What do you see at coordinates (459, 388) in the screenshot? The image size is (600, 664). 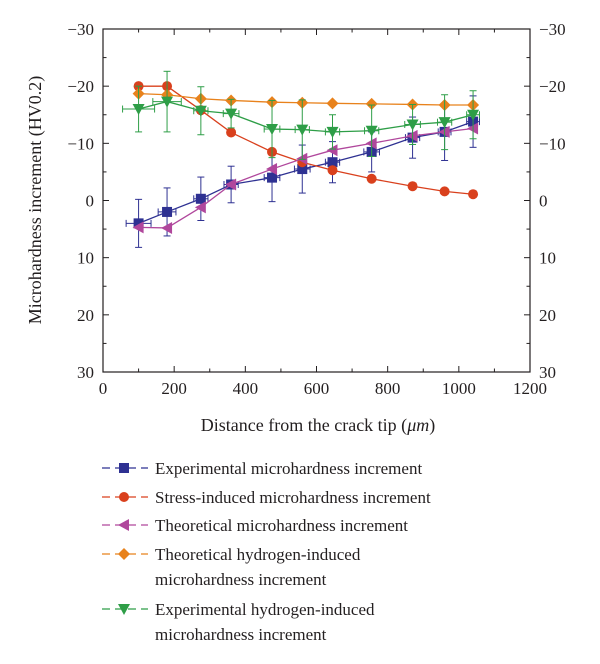 I see `x-tick-label: 1000` at bounding box center [459, 388].